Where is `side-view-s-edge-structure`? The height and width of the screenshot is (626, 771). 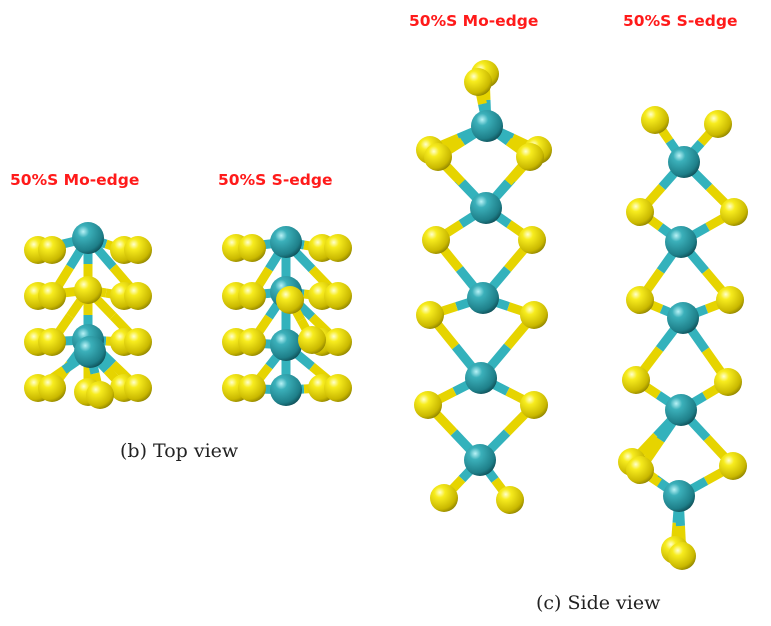
side-view-s-edge-structure is located at coordinates (683, 338).